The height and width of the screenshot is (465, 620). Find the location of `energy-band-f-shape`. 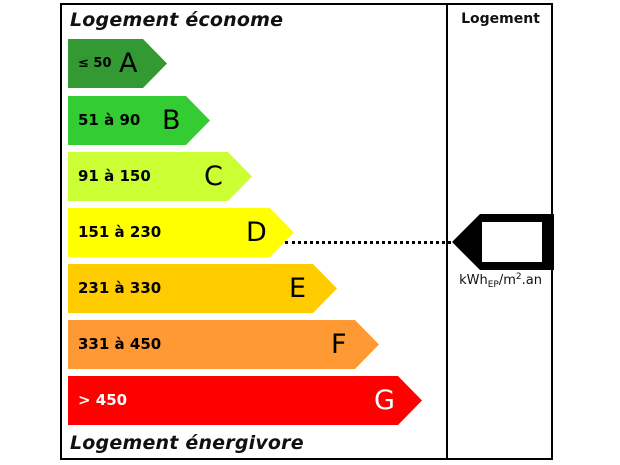

energy-band-f-shape is located at coordinates (223, 344).